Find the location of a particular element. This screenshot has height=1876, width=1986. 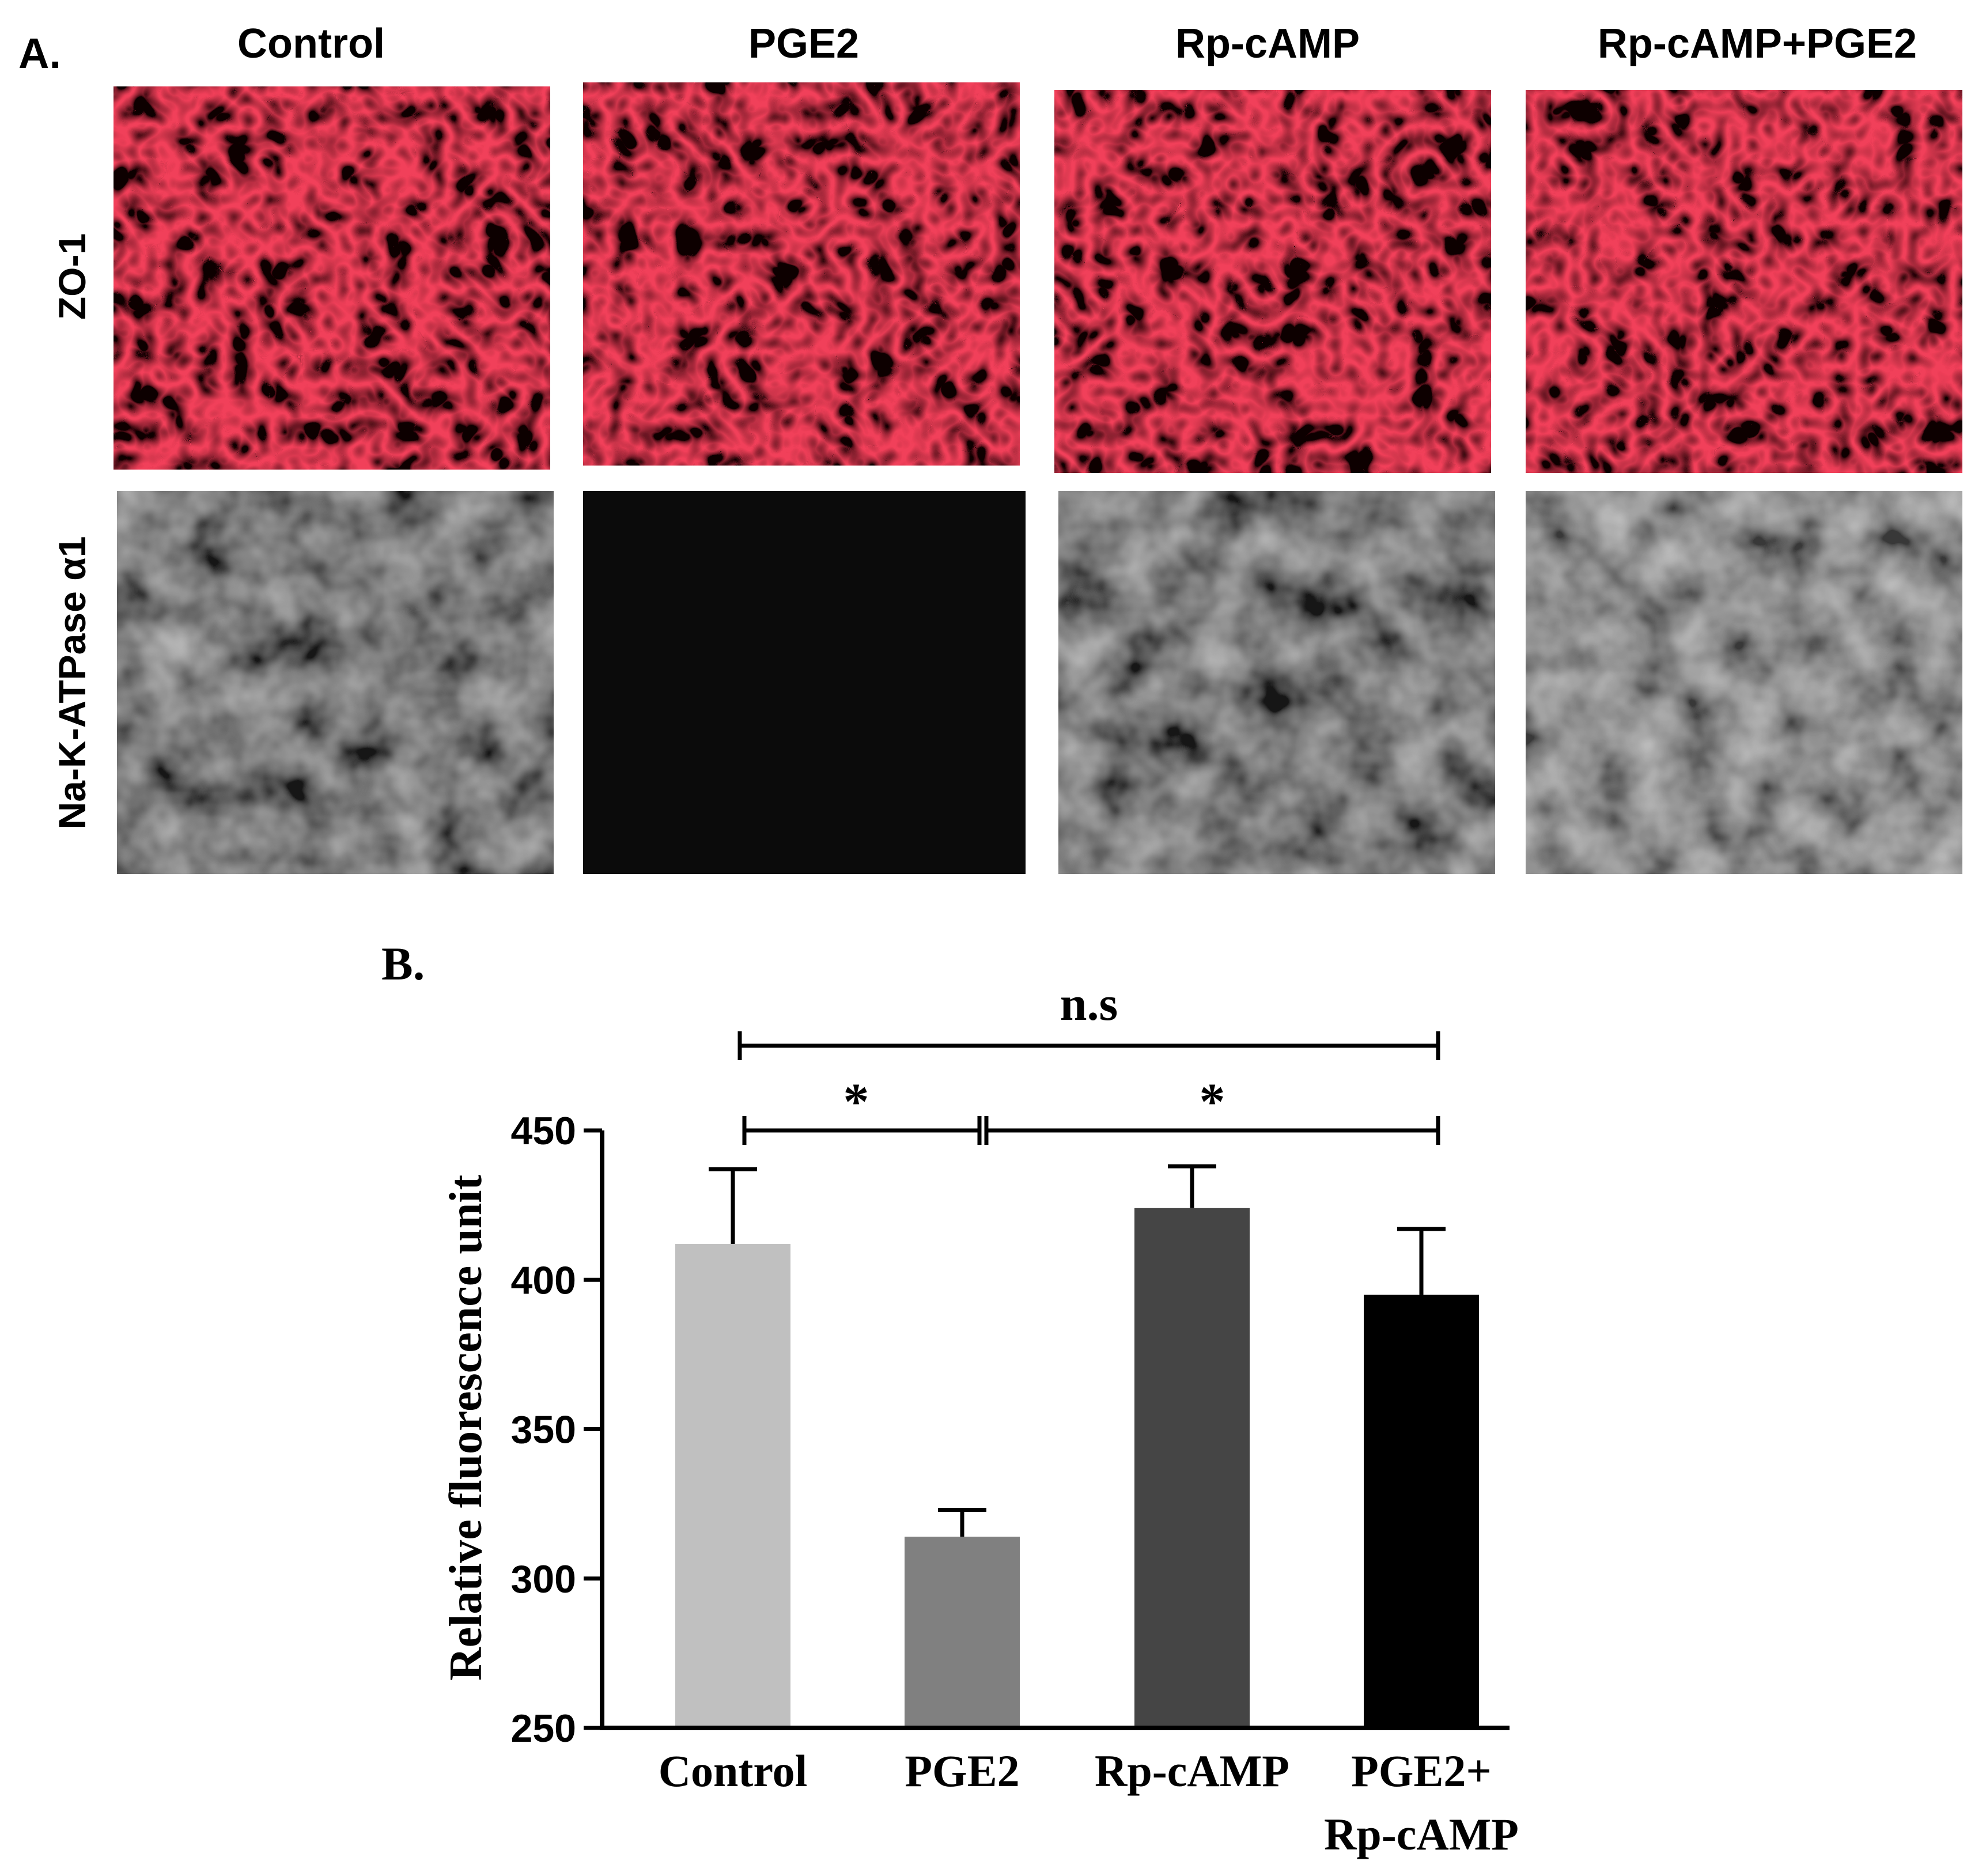

x-tick-label-0: Control is located at coordinates (733, 1771).